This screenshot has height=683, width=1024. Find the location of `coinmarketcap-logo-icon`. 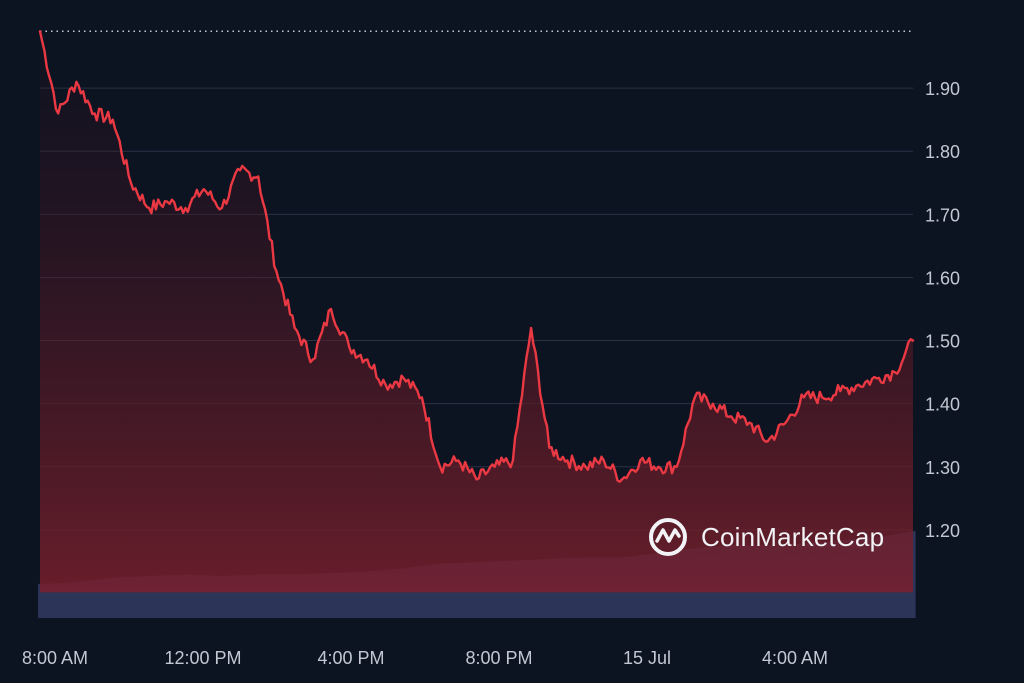

coinmarketcap-logo-icon is located at coordinates (668, 537).